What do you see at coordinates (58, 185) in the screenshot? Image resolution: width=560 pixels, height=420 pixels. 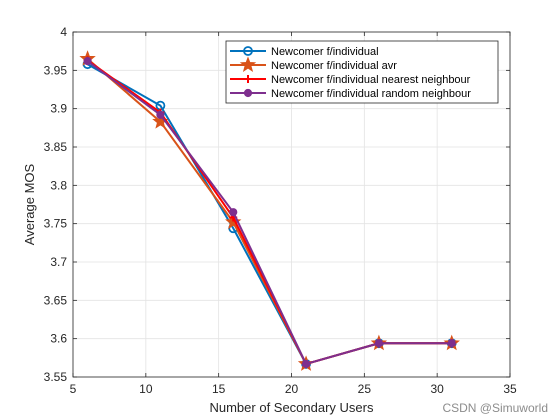 I see `y-tick-label: 3.8` at bounding box center [58, 185].